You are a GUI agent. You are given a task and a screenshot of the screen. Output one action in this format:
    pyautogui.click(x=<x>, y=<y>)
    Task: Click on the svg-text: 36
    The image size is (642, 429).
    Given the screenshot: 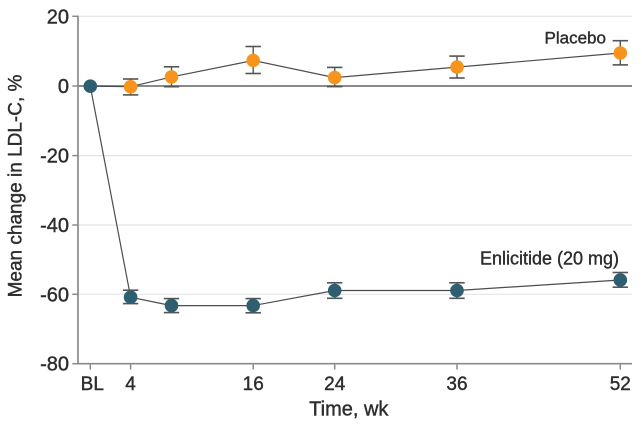 What is the action you would take?
    pyautogui.click(x=456, y=384)
    